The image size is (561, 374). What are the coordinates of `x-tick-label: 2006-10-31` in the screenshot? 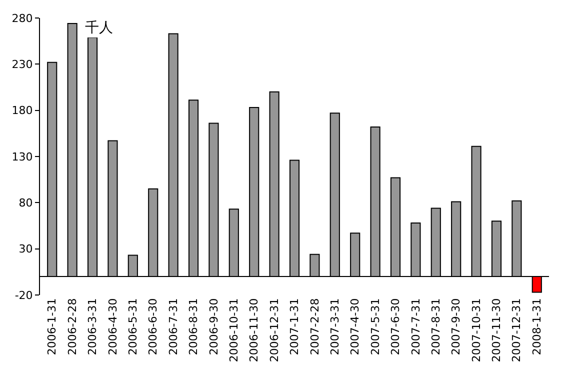 It's located at (233, 330).